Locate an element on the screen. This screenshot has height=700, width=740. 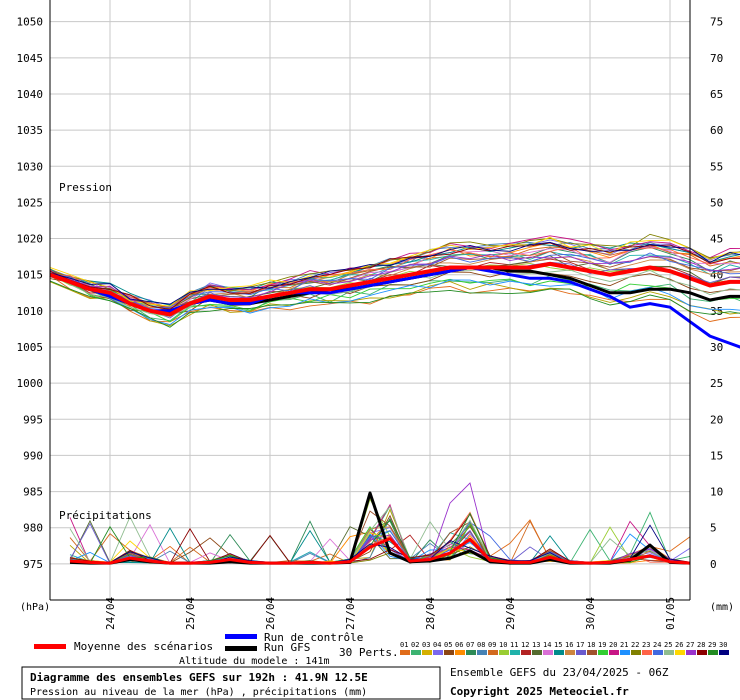
mm-tick-label: 25 is located at coordinates (716, 383).